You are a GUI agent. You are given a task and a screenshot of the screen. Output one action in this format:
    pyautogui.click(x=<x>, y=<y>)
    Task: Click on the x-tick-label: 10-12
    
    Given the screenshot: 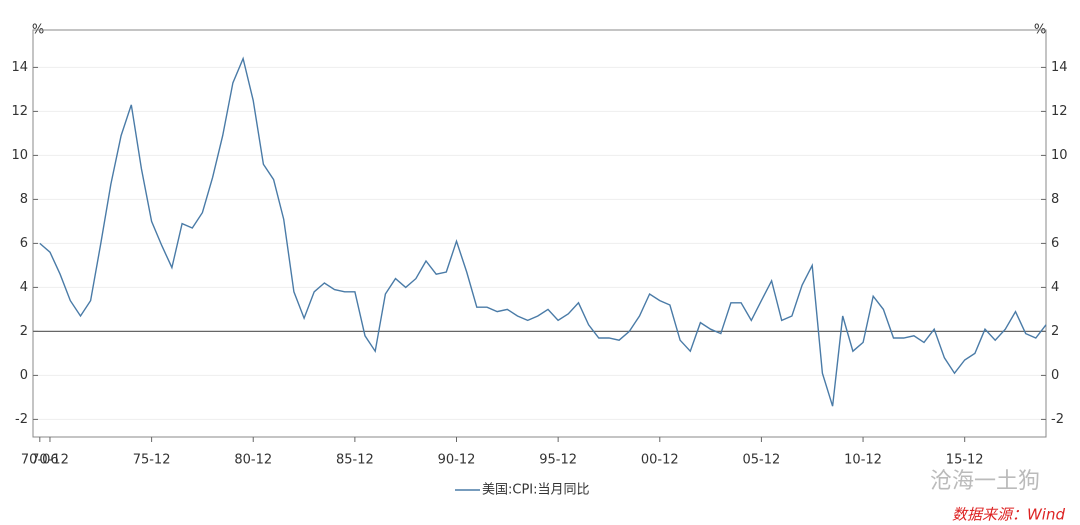 What is the action you would take?
    pyautogui.click(x=863, y=460)
    